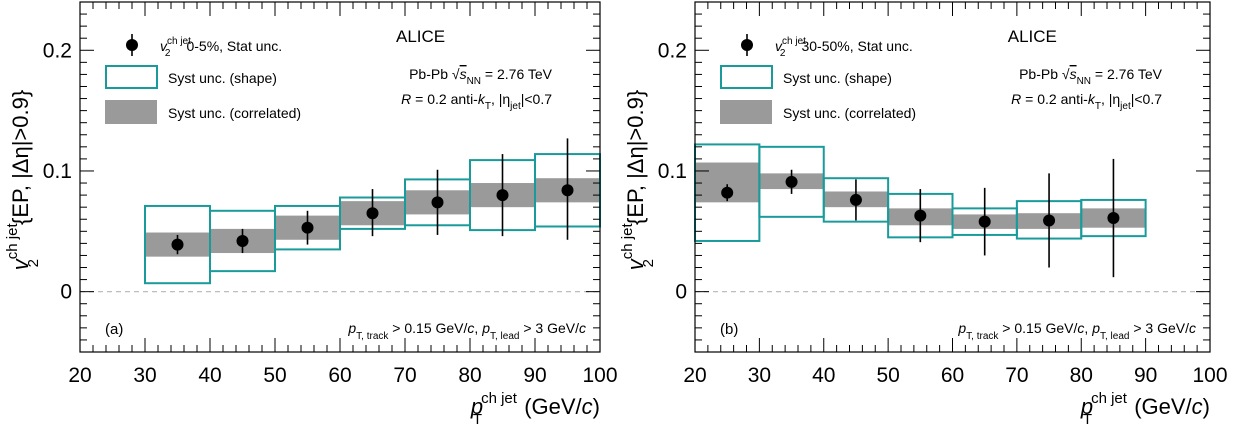 This screenshot has height=432, width=1234. Describe the element at coordinates (221, 47) in the screenshot. I see `legend-stat-label: vch jet 2 0-5%, Stat unc.` at that location.